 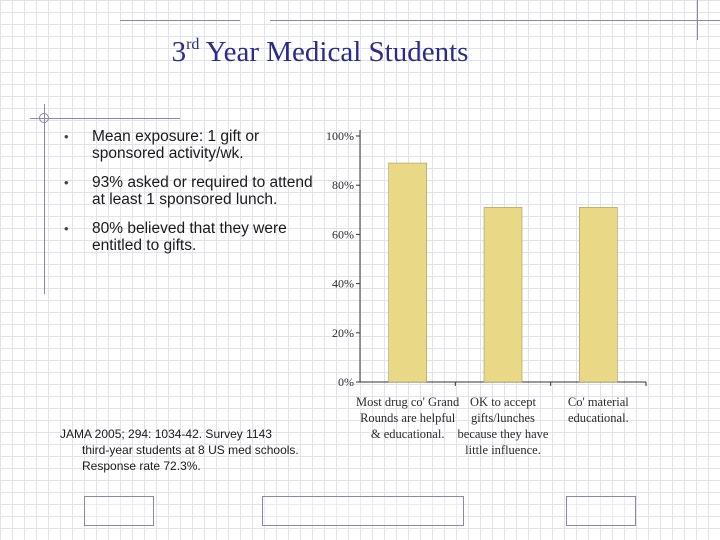 What do you see at coordinates (408, 434) in the screenshot?
I see `x-category-label-line: & educational.` at bounding box center [408, 434].